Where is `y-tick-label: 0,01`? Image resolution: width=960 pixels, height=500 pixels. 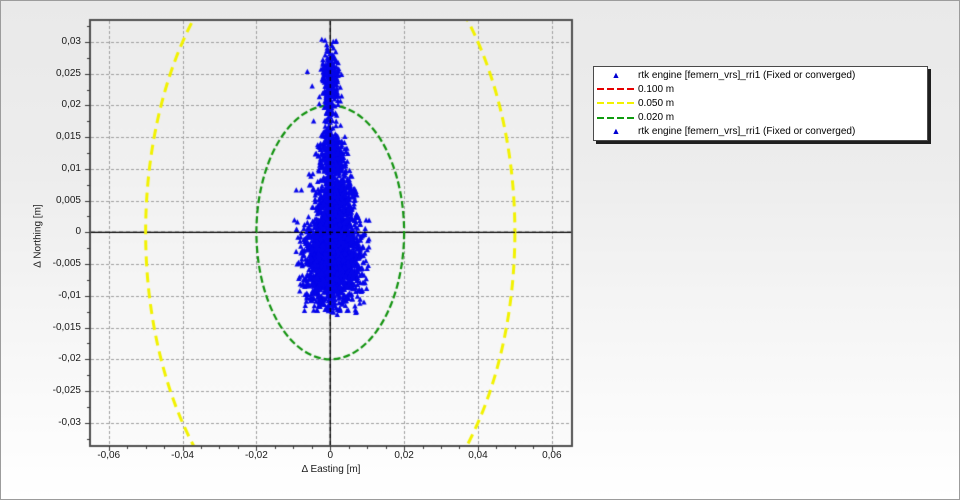
y-tick-label: 0,01 is located at coordinates (71, 168).